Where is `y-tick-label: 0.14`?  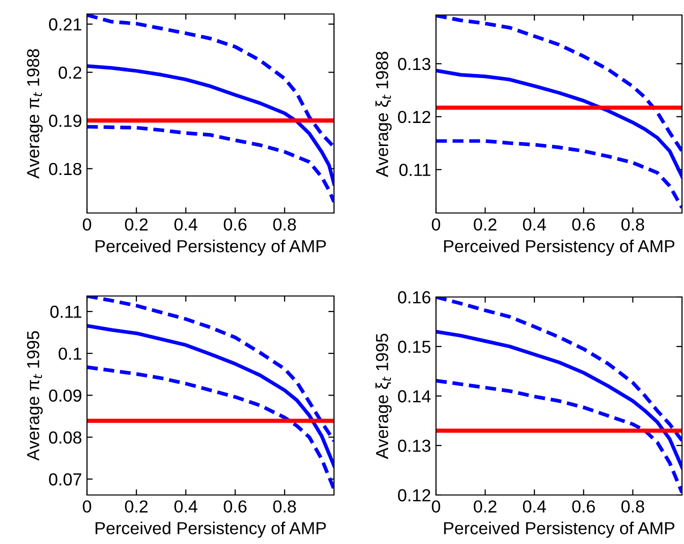
y-tick-label: 0.14 is located at coordinates (414, 396).